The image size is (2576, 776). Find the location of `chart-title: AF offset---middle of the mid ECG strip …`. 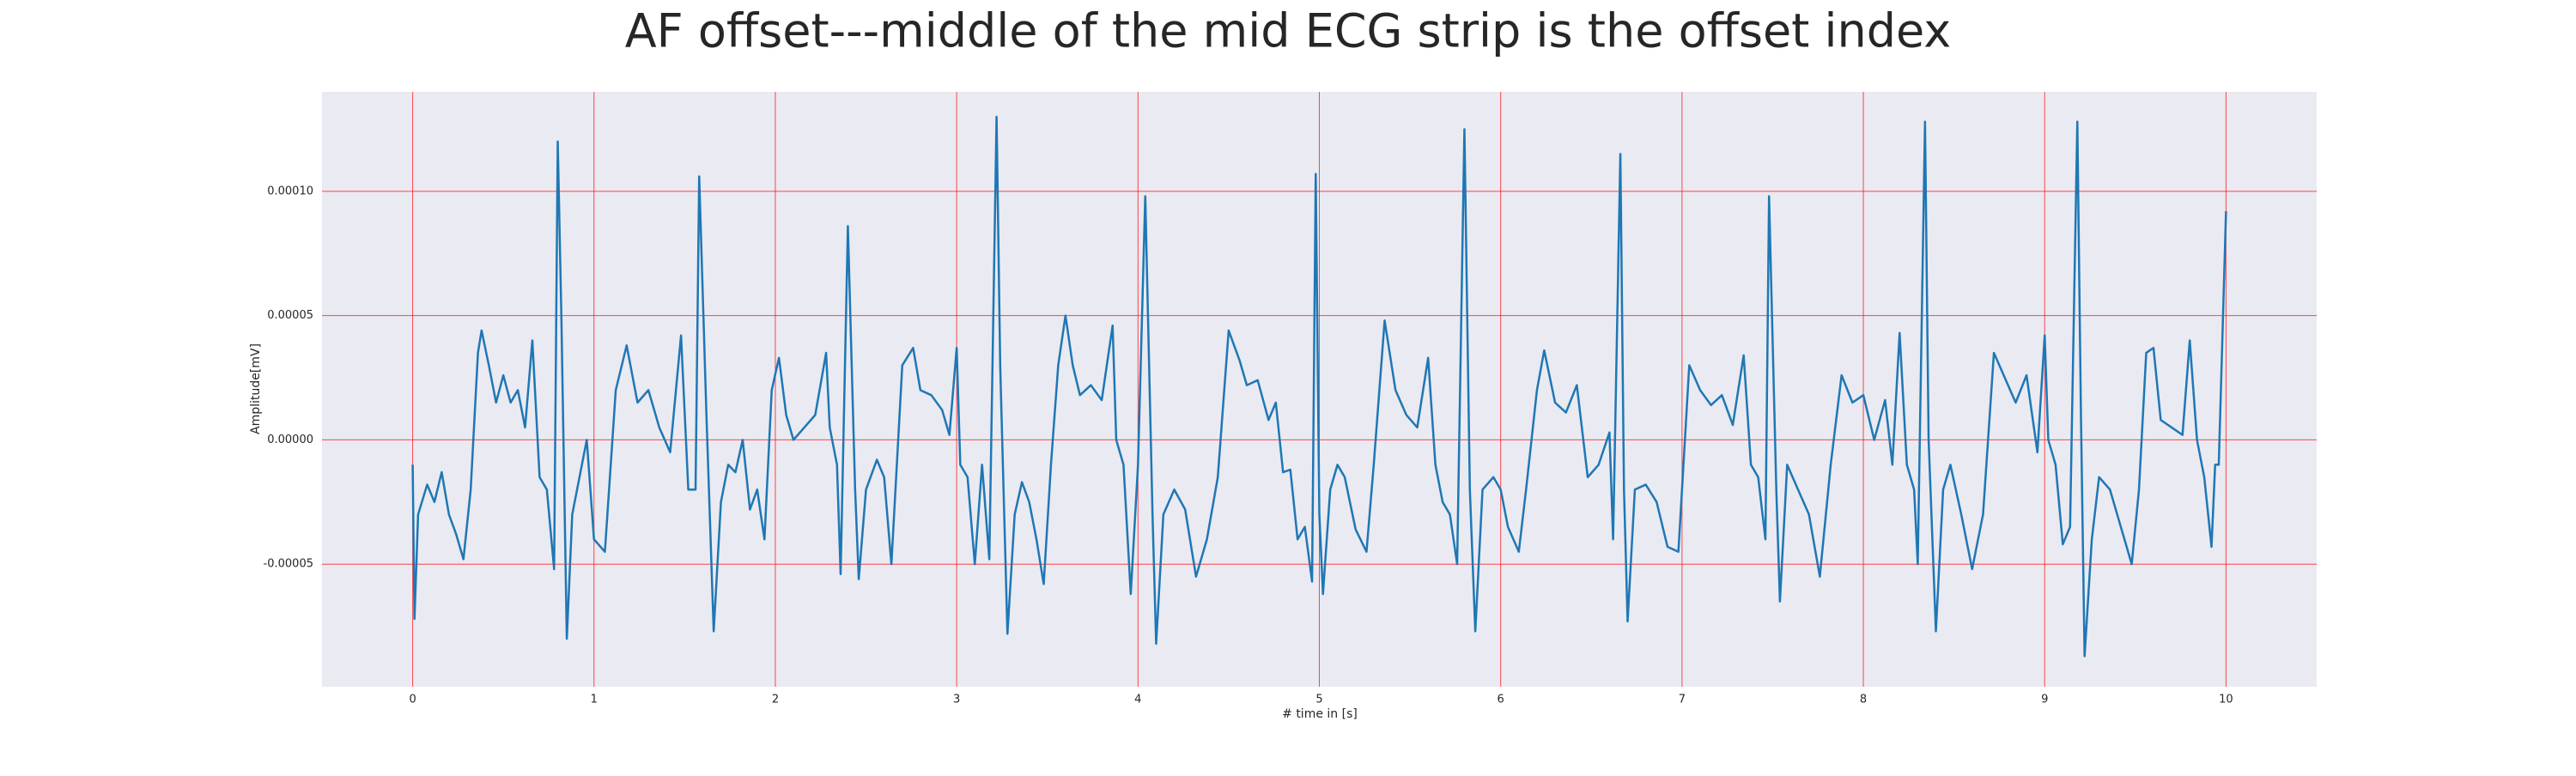

chart-title: AF offset---middle of the mid ECG strip … is located at coordinates (1288, 31).